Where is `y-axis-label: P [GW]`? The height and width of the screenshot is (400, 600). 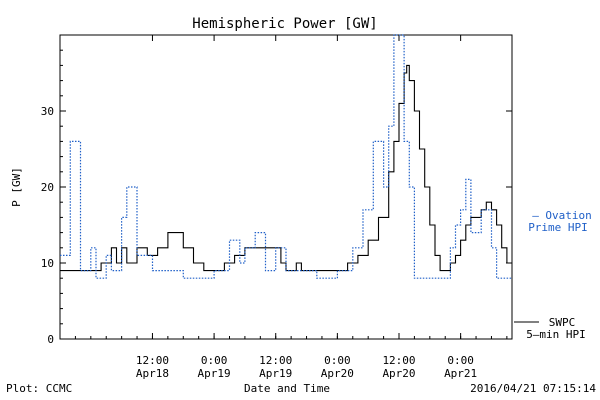
y-axis-label: P [GW] is located at coordinates (16, 187).